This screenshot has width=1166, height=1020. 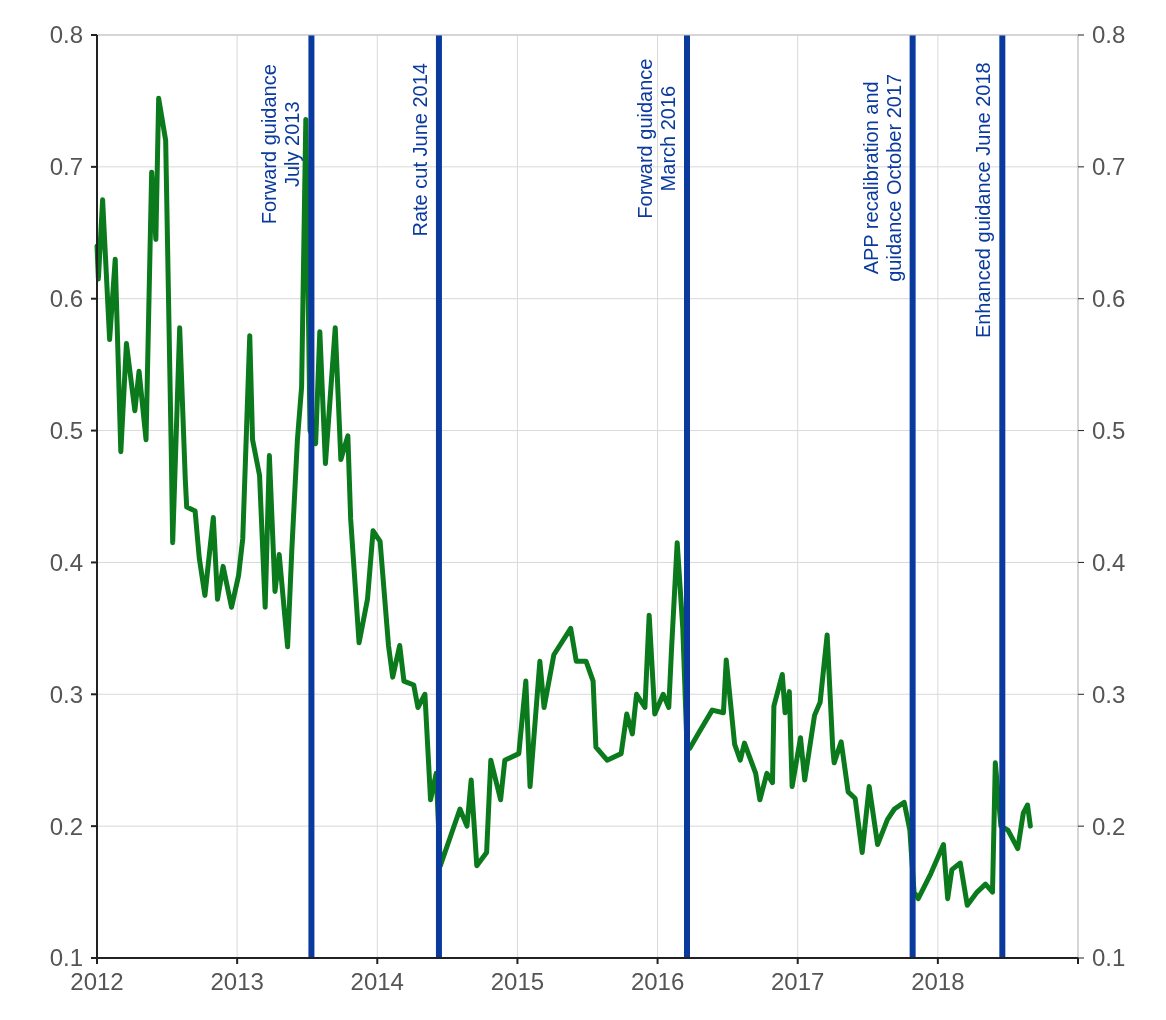 What do you see at coordinates (281, 144) in the screenshot?
I see `ref-line-label: Forward guidance July 2013` at bounding box center [281, 144].